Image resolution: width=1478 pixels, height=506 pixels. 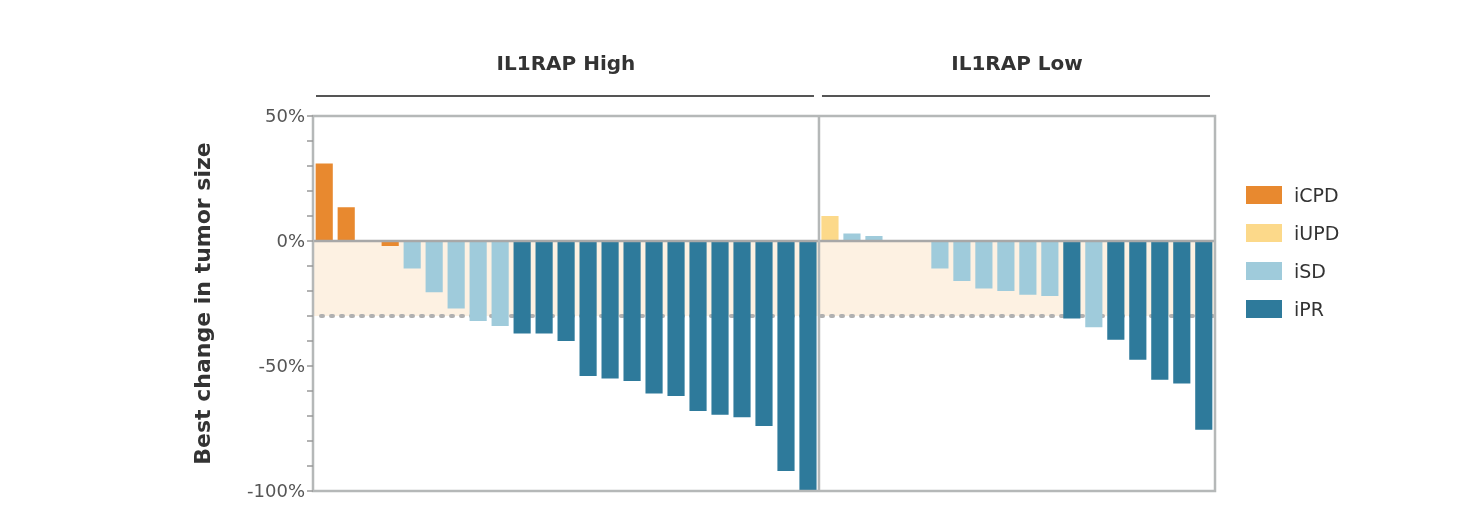 I want to click on y-axis-title: Best change in tumor size, so click(x=202, y=303).